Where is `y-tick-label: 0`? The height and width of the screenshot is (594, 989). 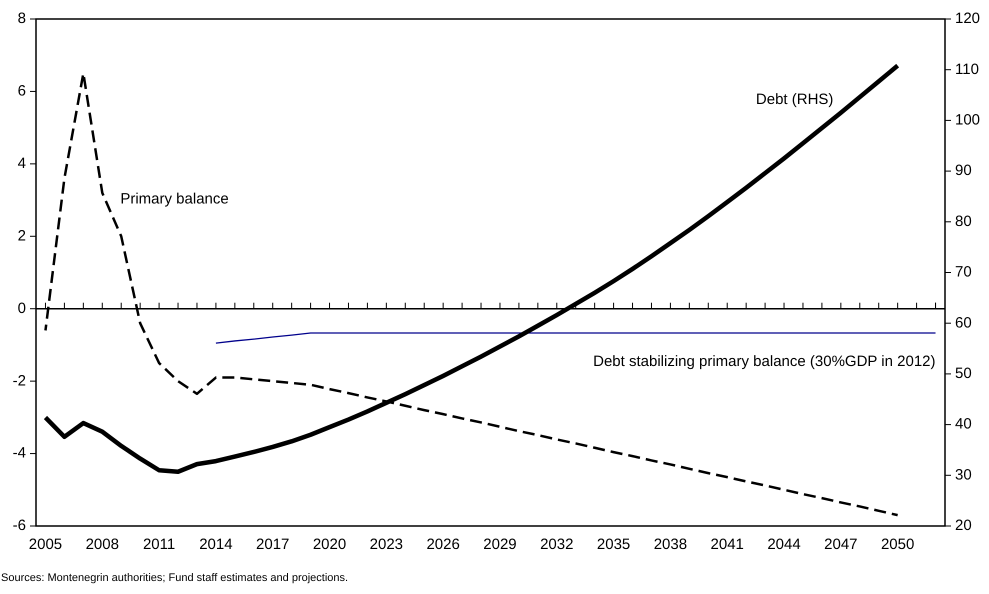
y-tick-label: 0 is located at coordinates (22, 308).